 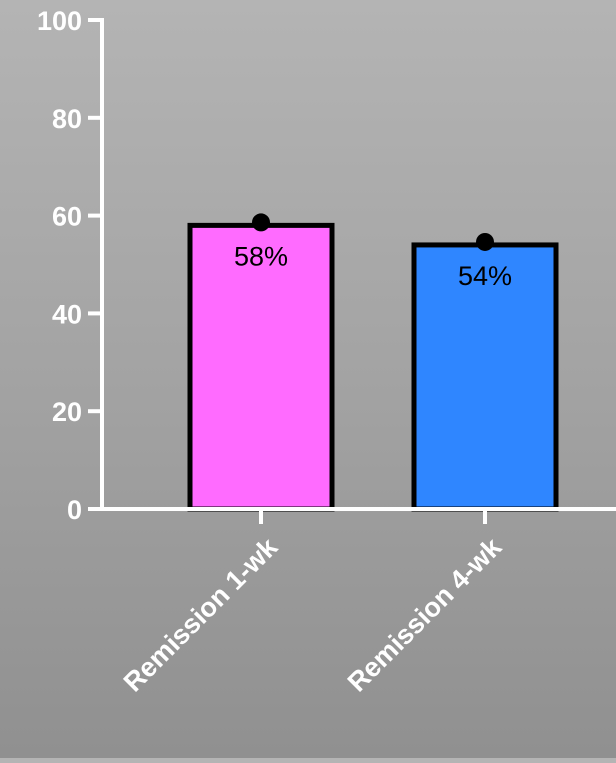 What do you see at coordinates (261, 256) in the screenshot?
I see `data-label-1: 58%` at bounding box center [261, 256].